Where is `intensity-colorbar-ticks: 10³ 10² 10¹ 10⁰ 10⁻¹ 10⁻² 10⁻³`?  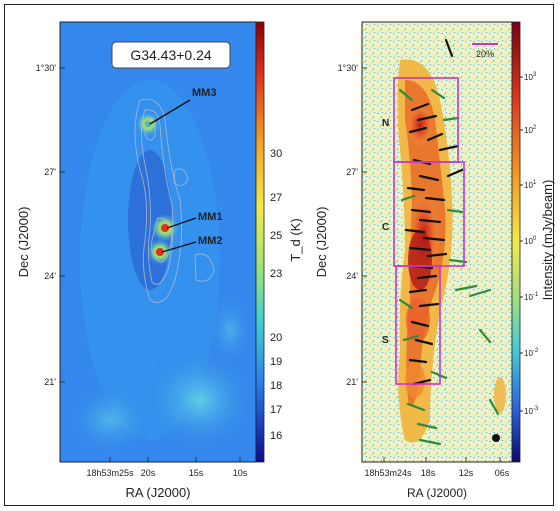 intensity-colorbar-ticks: 10³ 10² 10¹ 10⁰ 10⁻¹ 10⁻² 10⁻³ is located at coordinates (529, 244).